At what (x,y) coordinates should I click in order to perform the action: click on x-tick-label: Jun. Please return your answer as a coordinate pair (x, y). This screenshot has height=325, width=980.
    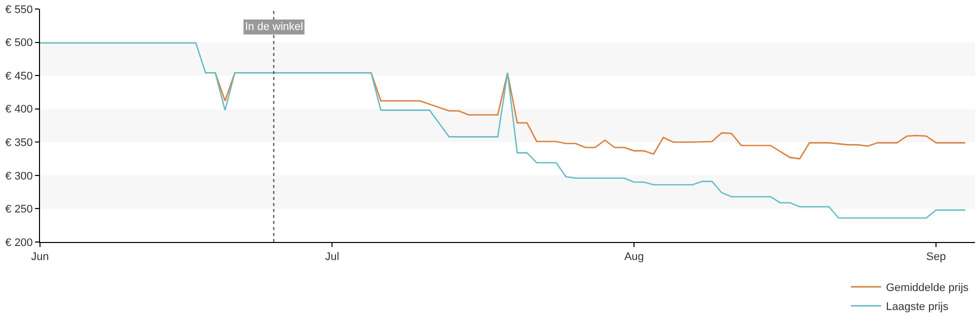
    Looking at the image, I should click on (40, 257).